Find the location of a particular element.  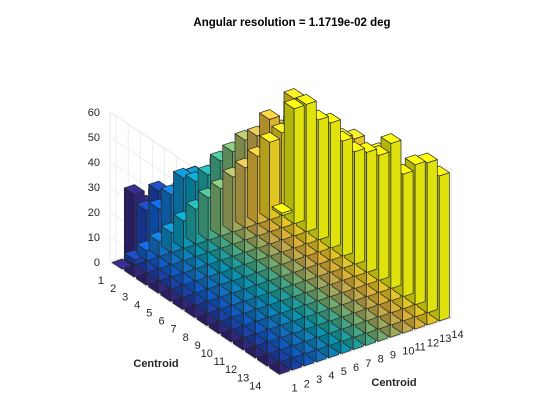

x-tick-label: 3 is located at coordinates (125, 297).